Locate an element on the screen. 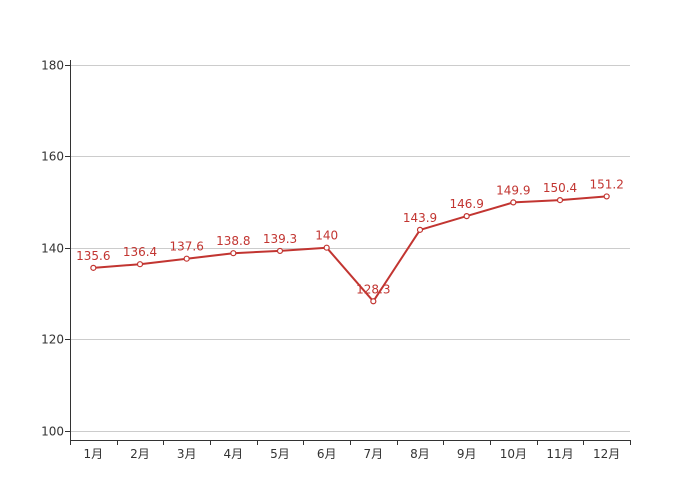  data-label: 149.9 is located at coordinates (513, 190).